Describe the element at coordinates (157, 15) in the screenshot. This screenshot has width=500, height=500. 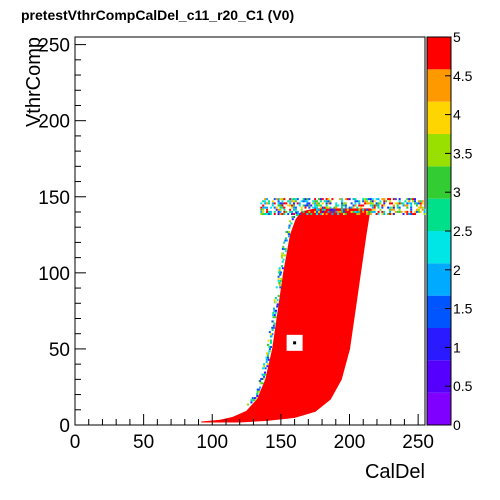
I see `chart-title: pretestVthrCompCalDel_c11_r20_C1 (V0)` at that location.